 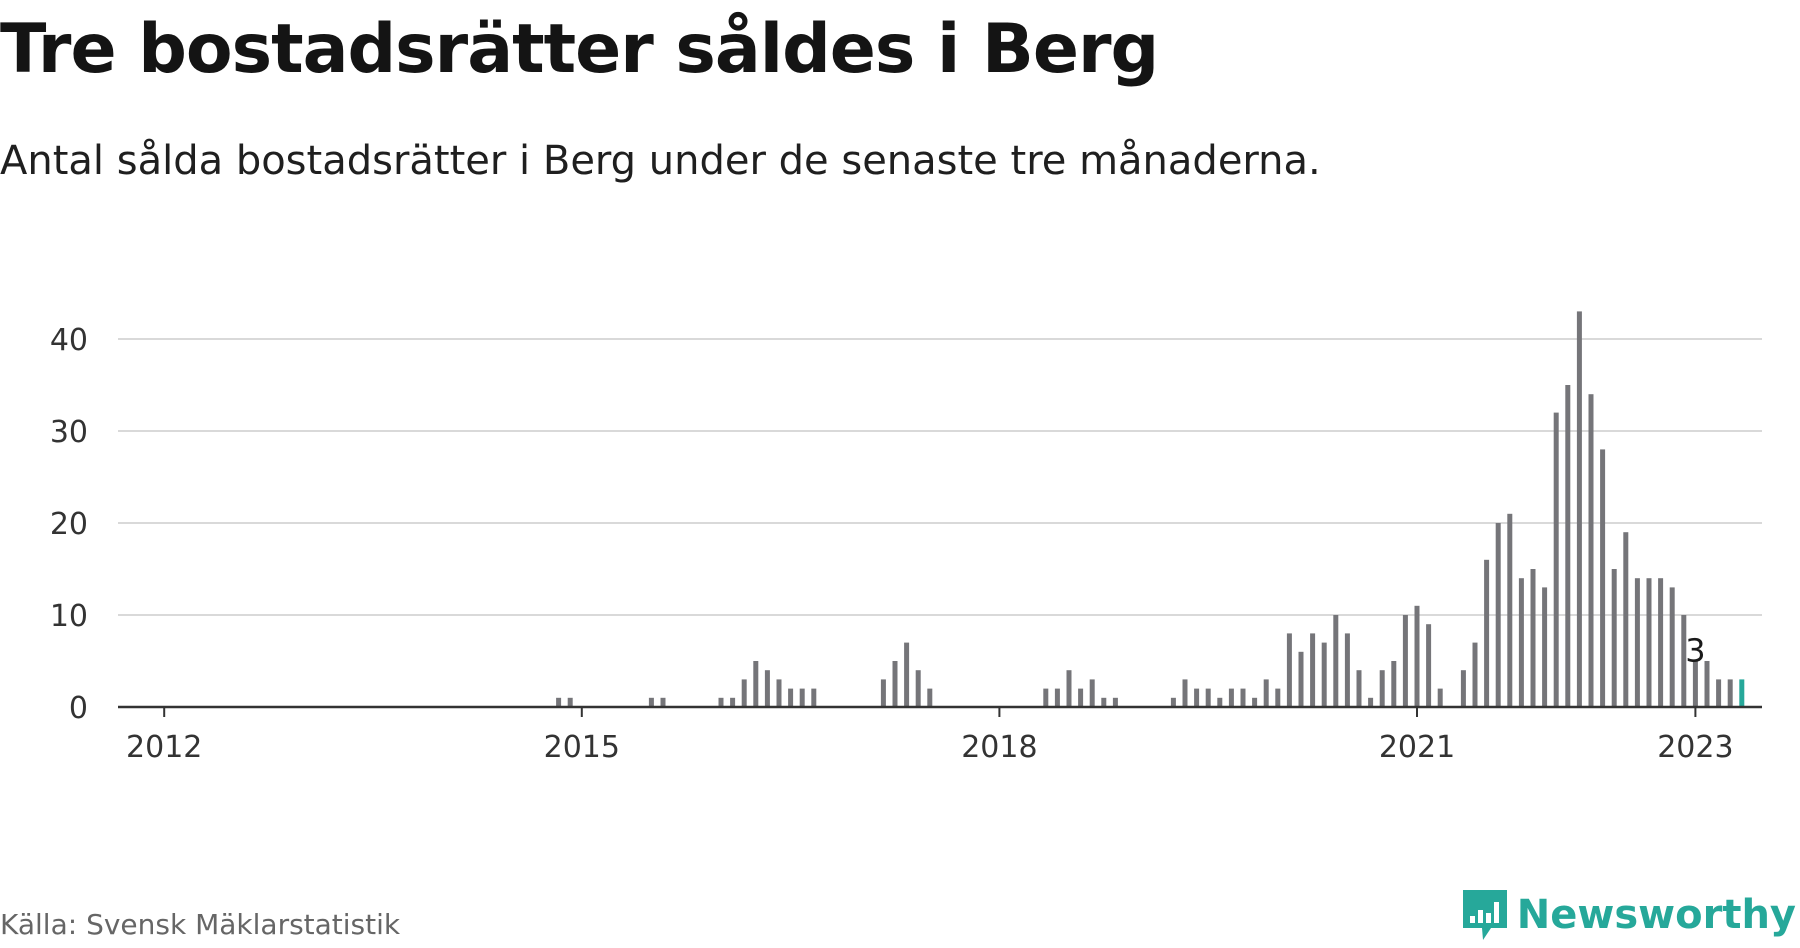 What do you see at coordinates (579, 49) in the screenshot?
I see `chart-title: Tre bostadsrätter såldes i Berg` at bounding box center [579, 49].